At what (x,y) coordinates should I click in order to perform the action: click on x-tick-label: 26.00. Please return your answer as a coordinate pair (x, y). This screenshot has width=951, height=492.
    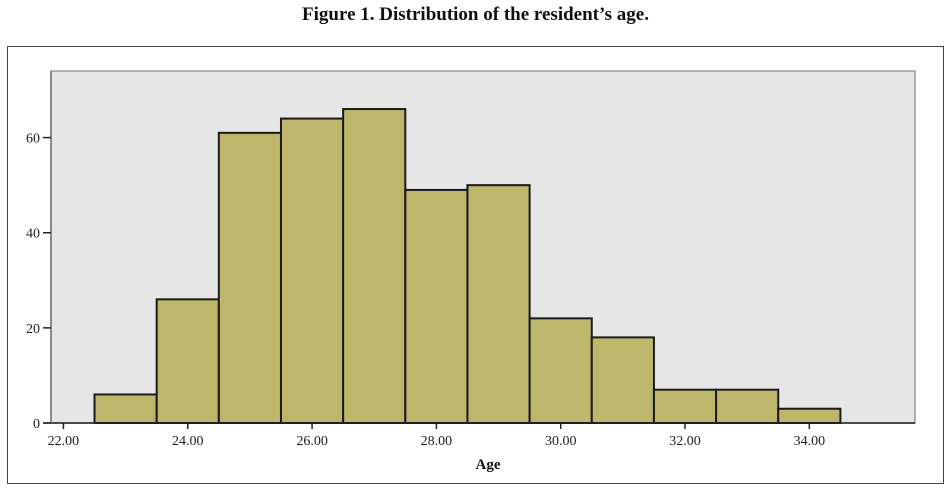
    Looking at the image, I should click on (312, 441).